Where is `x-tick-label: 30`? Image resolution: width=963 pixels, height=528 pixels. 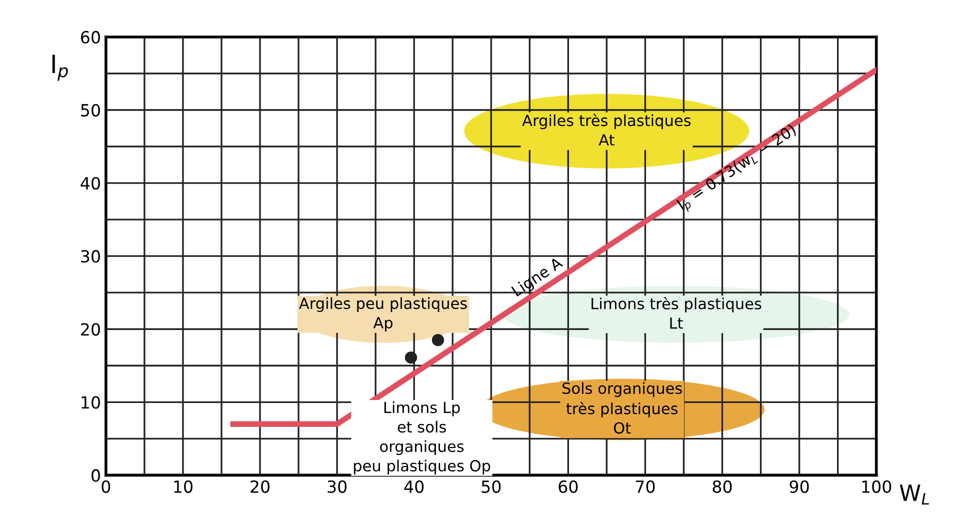
x-tick-label: 30 is located at coordinates (337, 486).